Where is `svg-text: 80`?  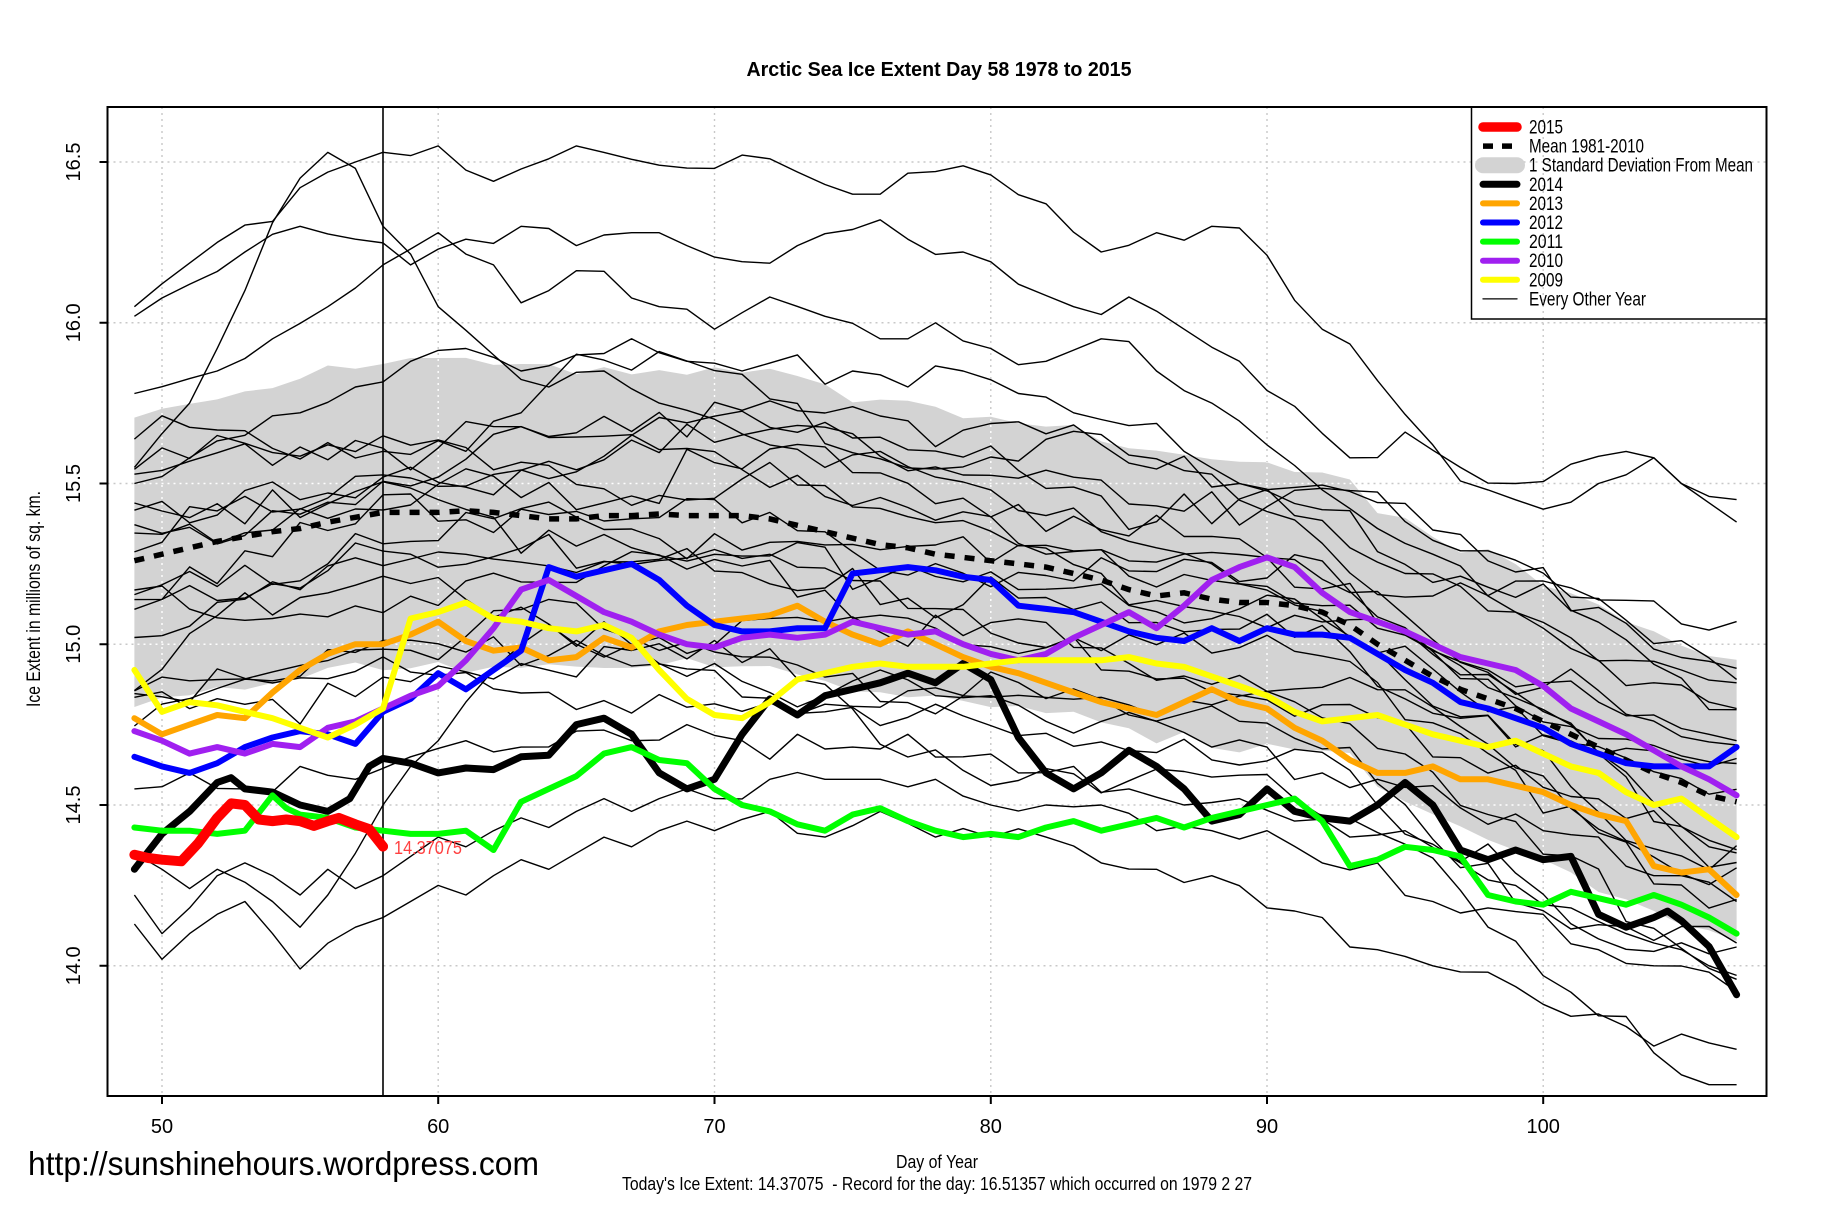 svg-text: 80 is located at coordinates (991, 1127).